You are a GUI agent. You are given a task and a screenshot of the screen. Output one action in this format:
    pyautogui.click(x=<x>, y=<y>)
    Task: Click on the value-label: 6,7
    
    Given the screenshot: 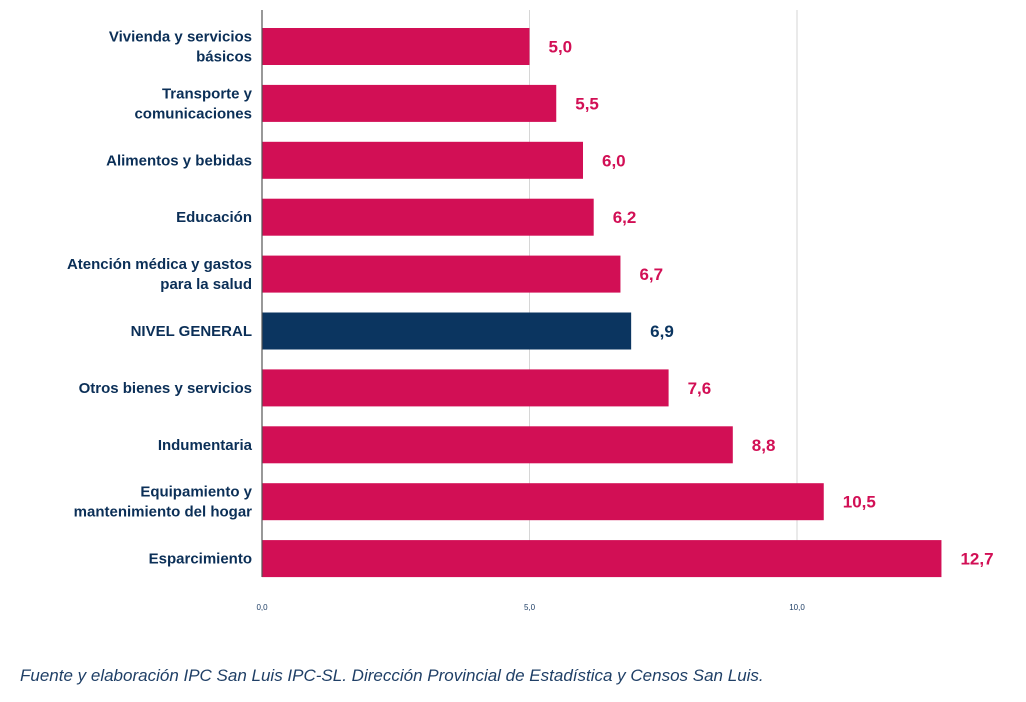 What is the action you would take?
    pyautogui.click(x=651, y=274)
    